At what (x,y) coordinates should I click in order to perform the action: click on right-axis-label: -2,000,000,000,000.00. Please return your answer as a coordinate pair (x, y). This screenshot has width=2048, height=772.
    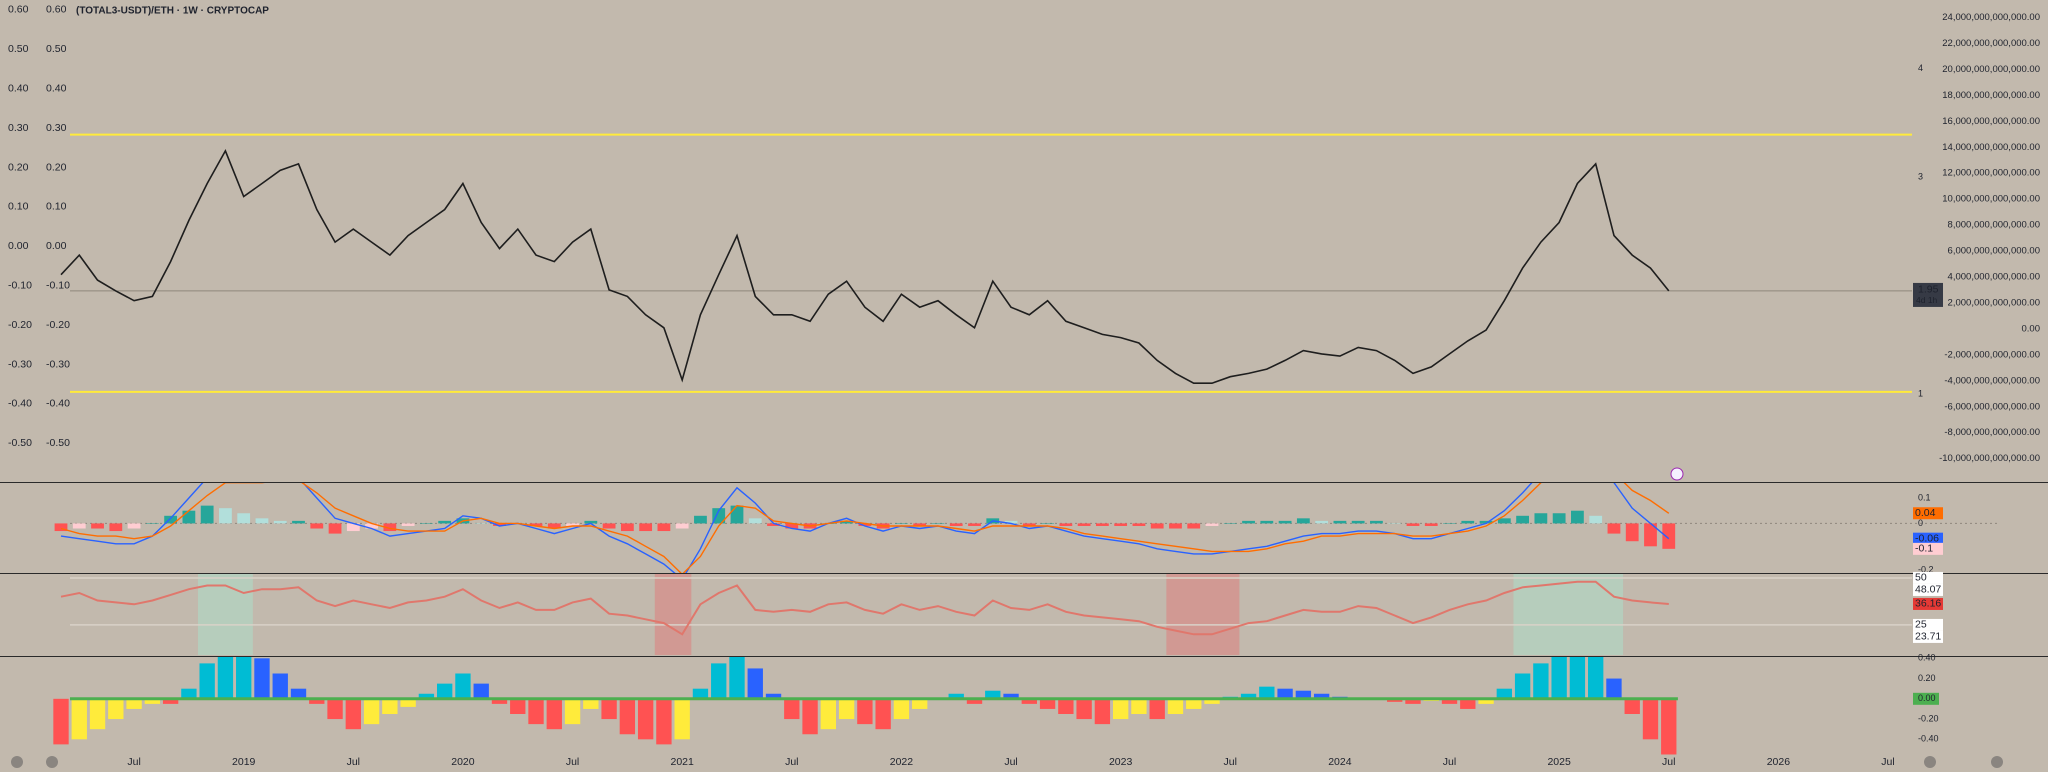
    Looking at the image, I should click on (1992, 354).